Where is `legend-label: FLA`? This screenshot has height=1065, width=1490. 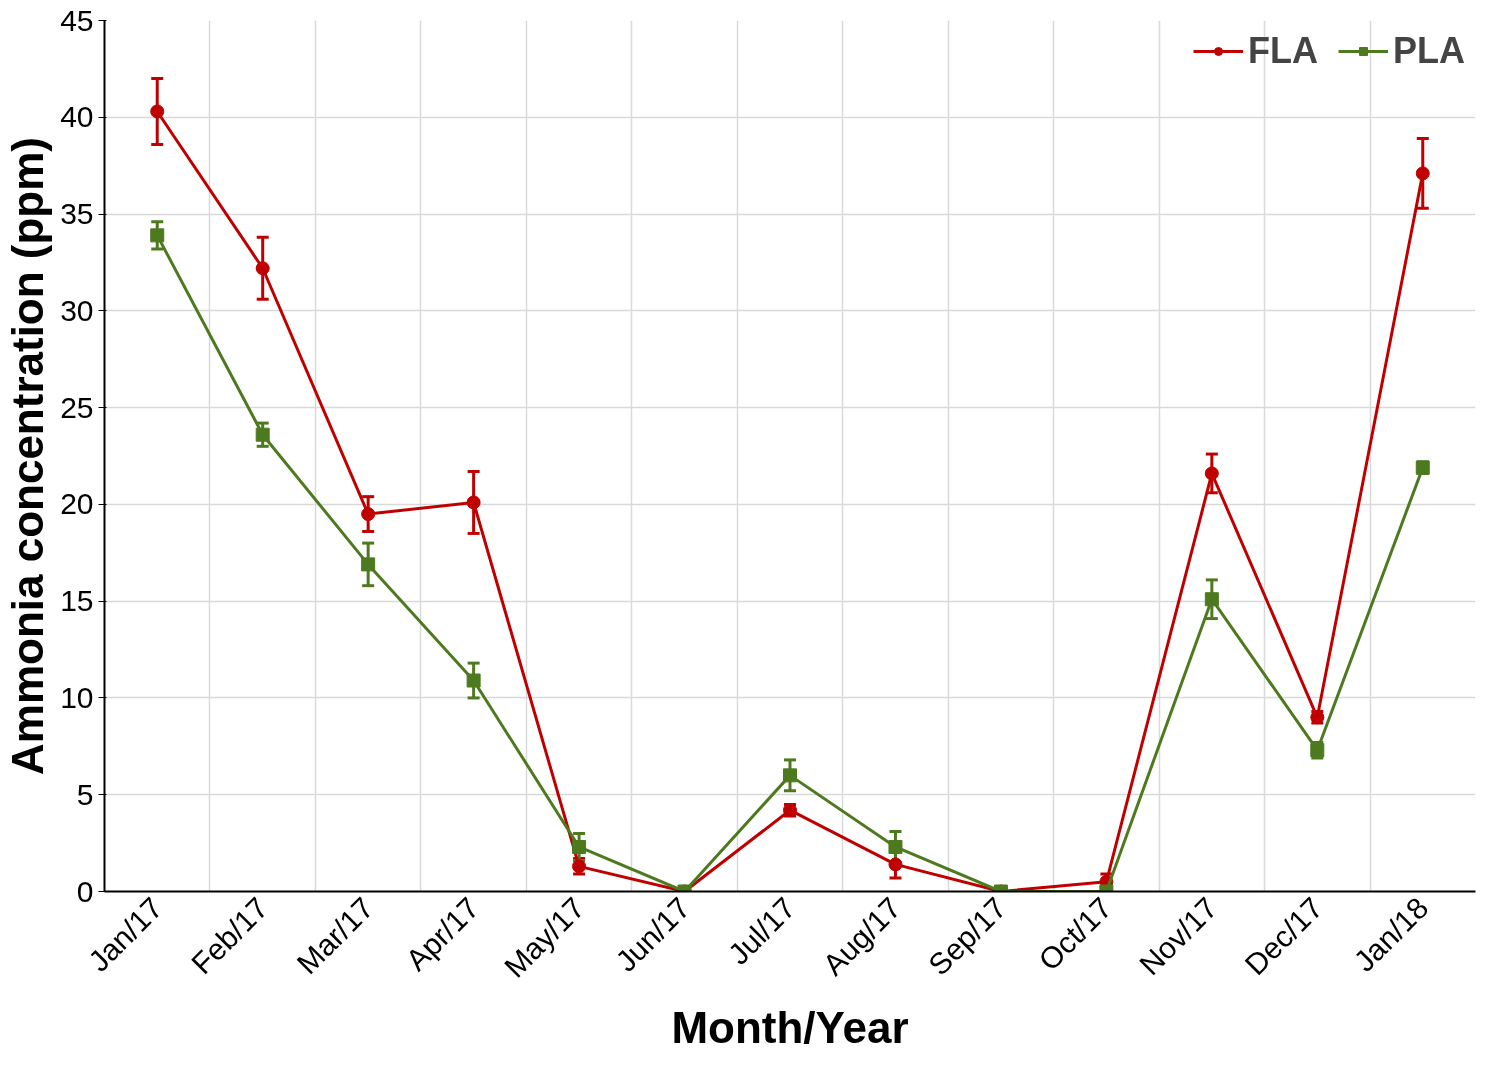 legend-label: FLA is located at coordinates (1283, 51).